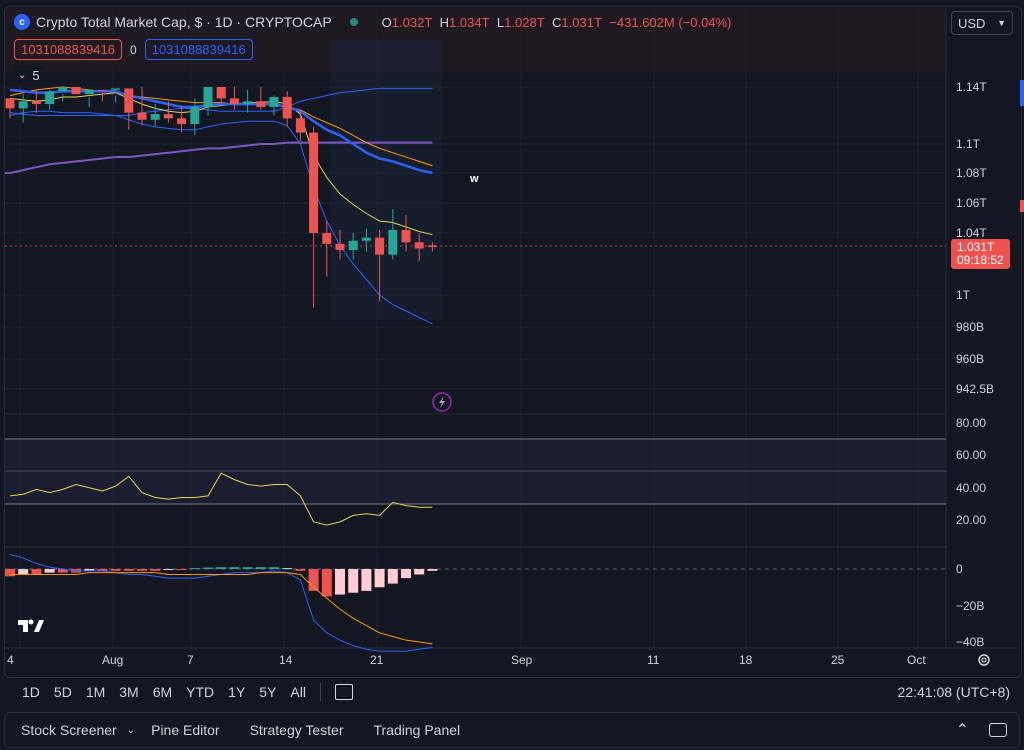  Describe the element at coordinates (916, 660) in the screenshot. I see `time-tick-label: Oct` at that location.